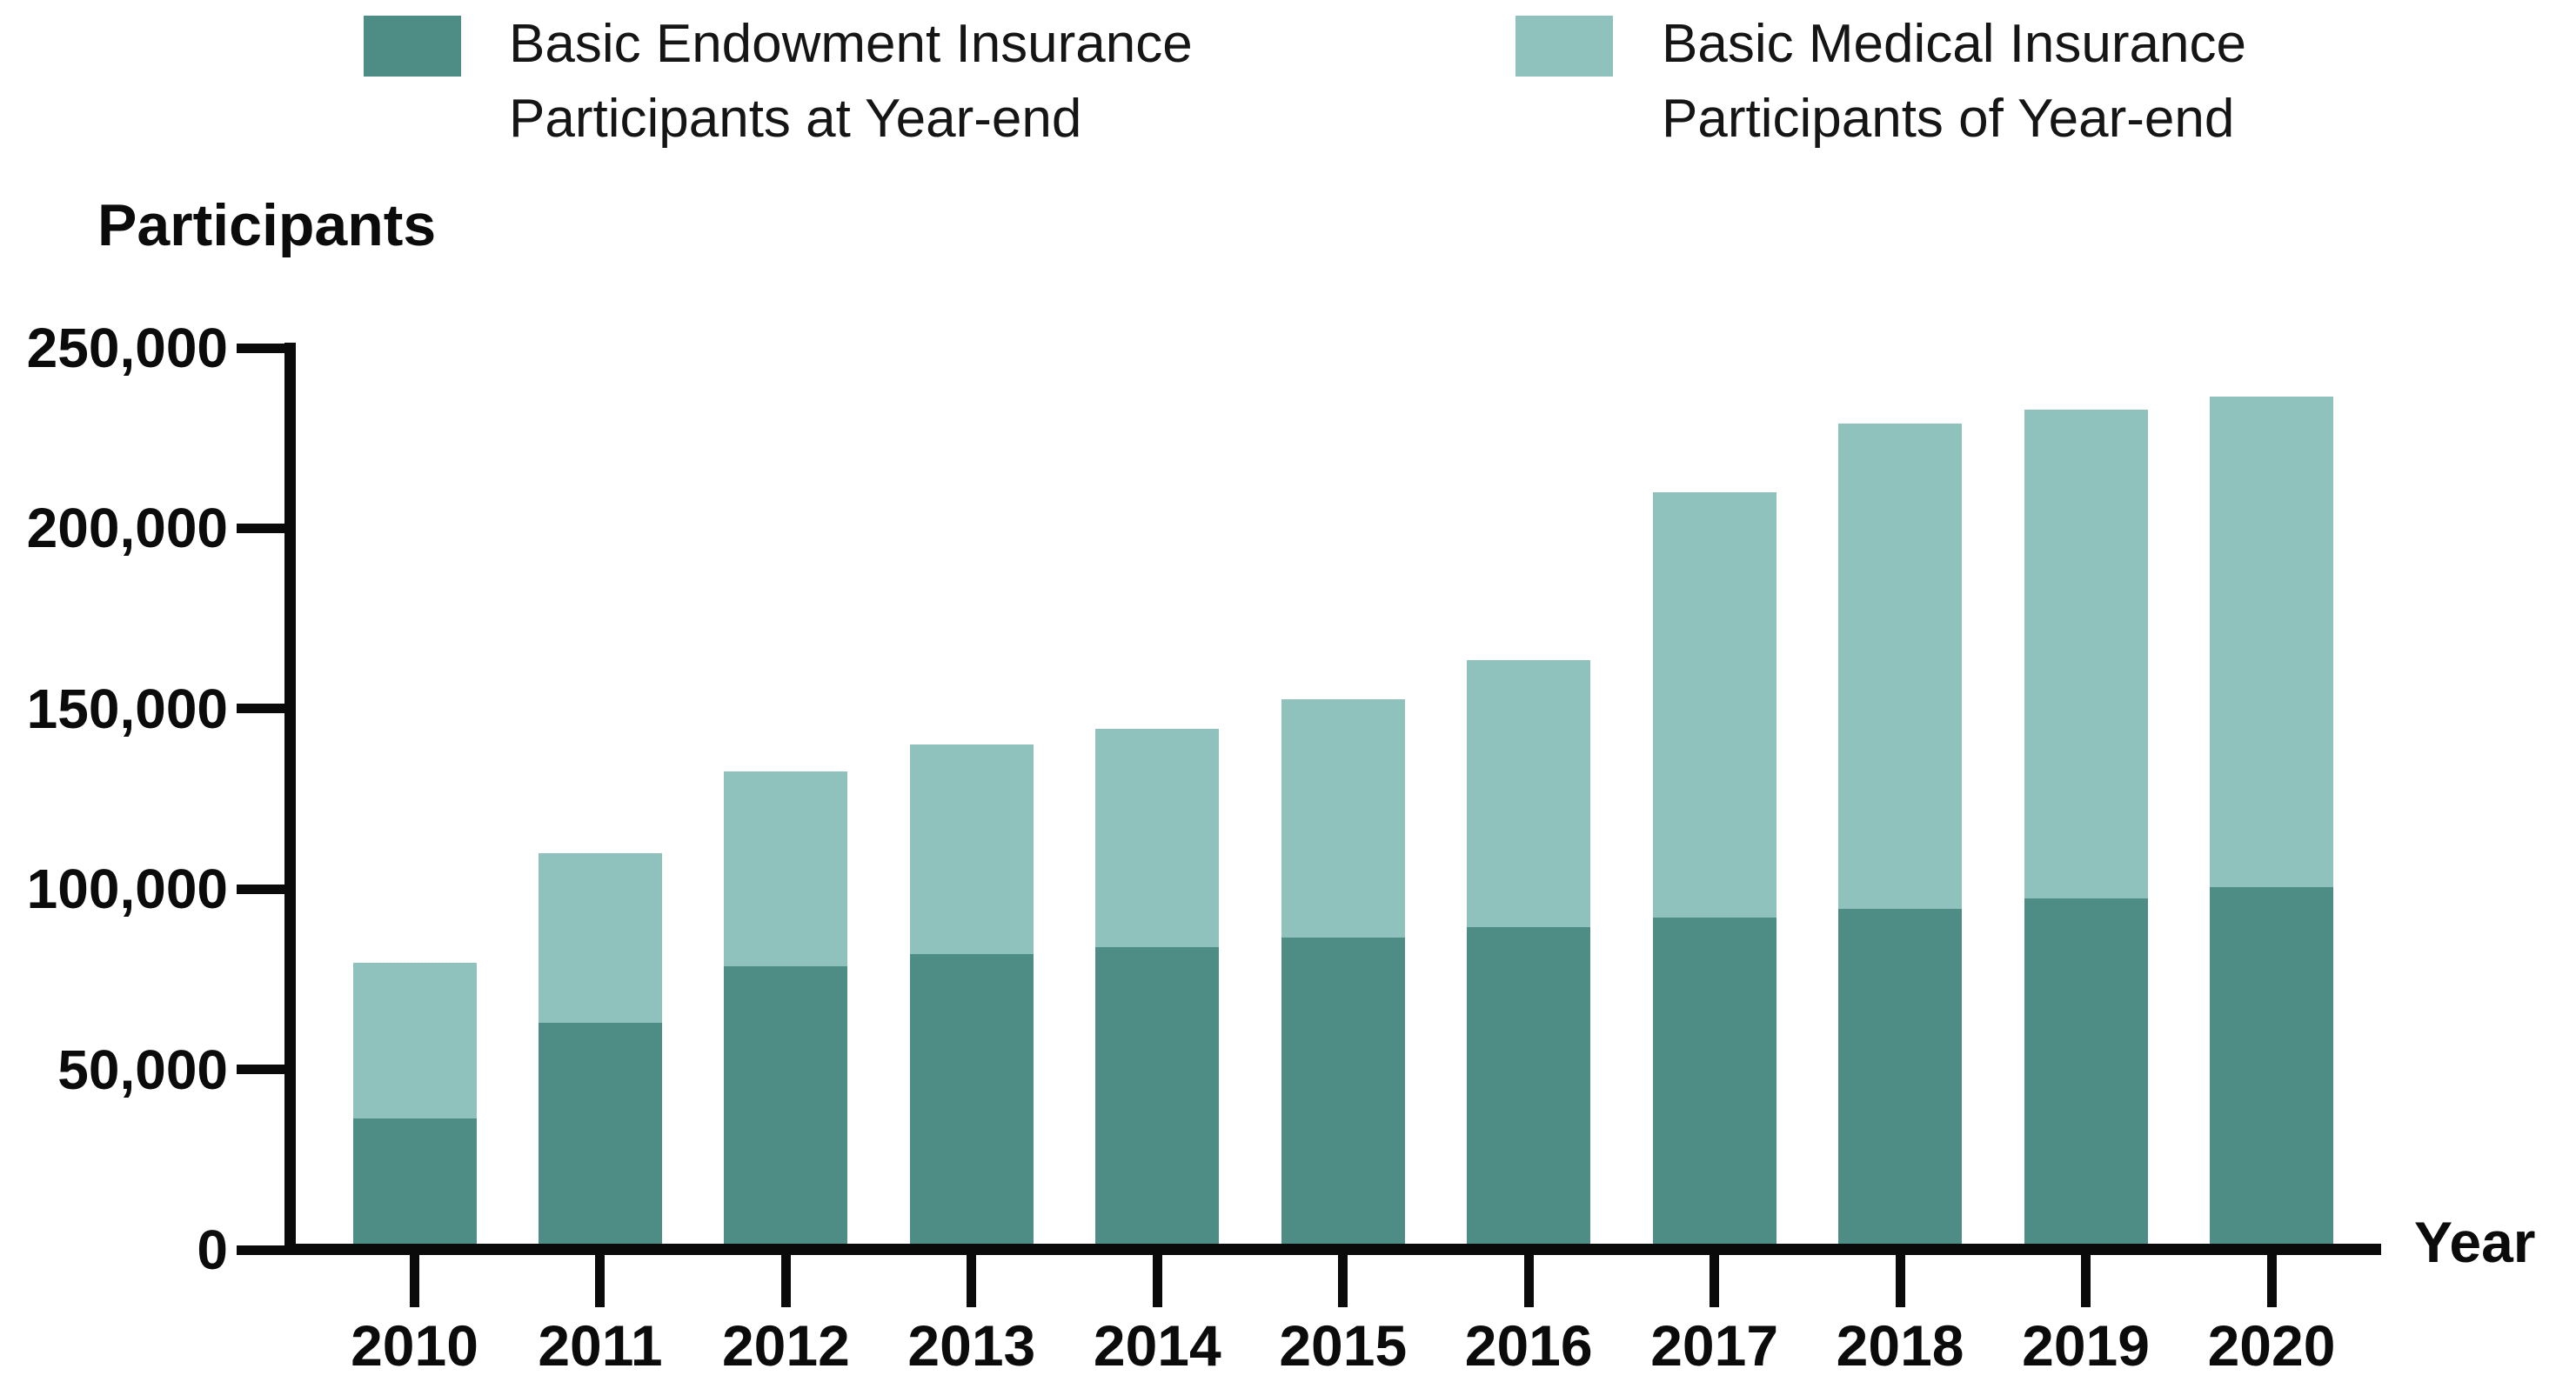 Image resolution: width=2576 pixels, height=1382 pixels. I want to click on x-axis-tick-label: 2014, so click(1157, 1345).